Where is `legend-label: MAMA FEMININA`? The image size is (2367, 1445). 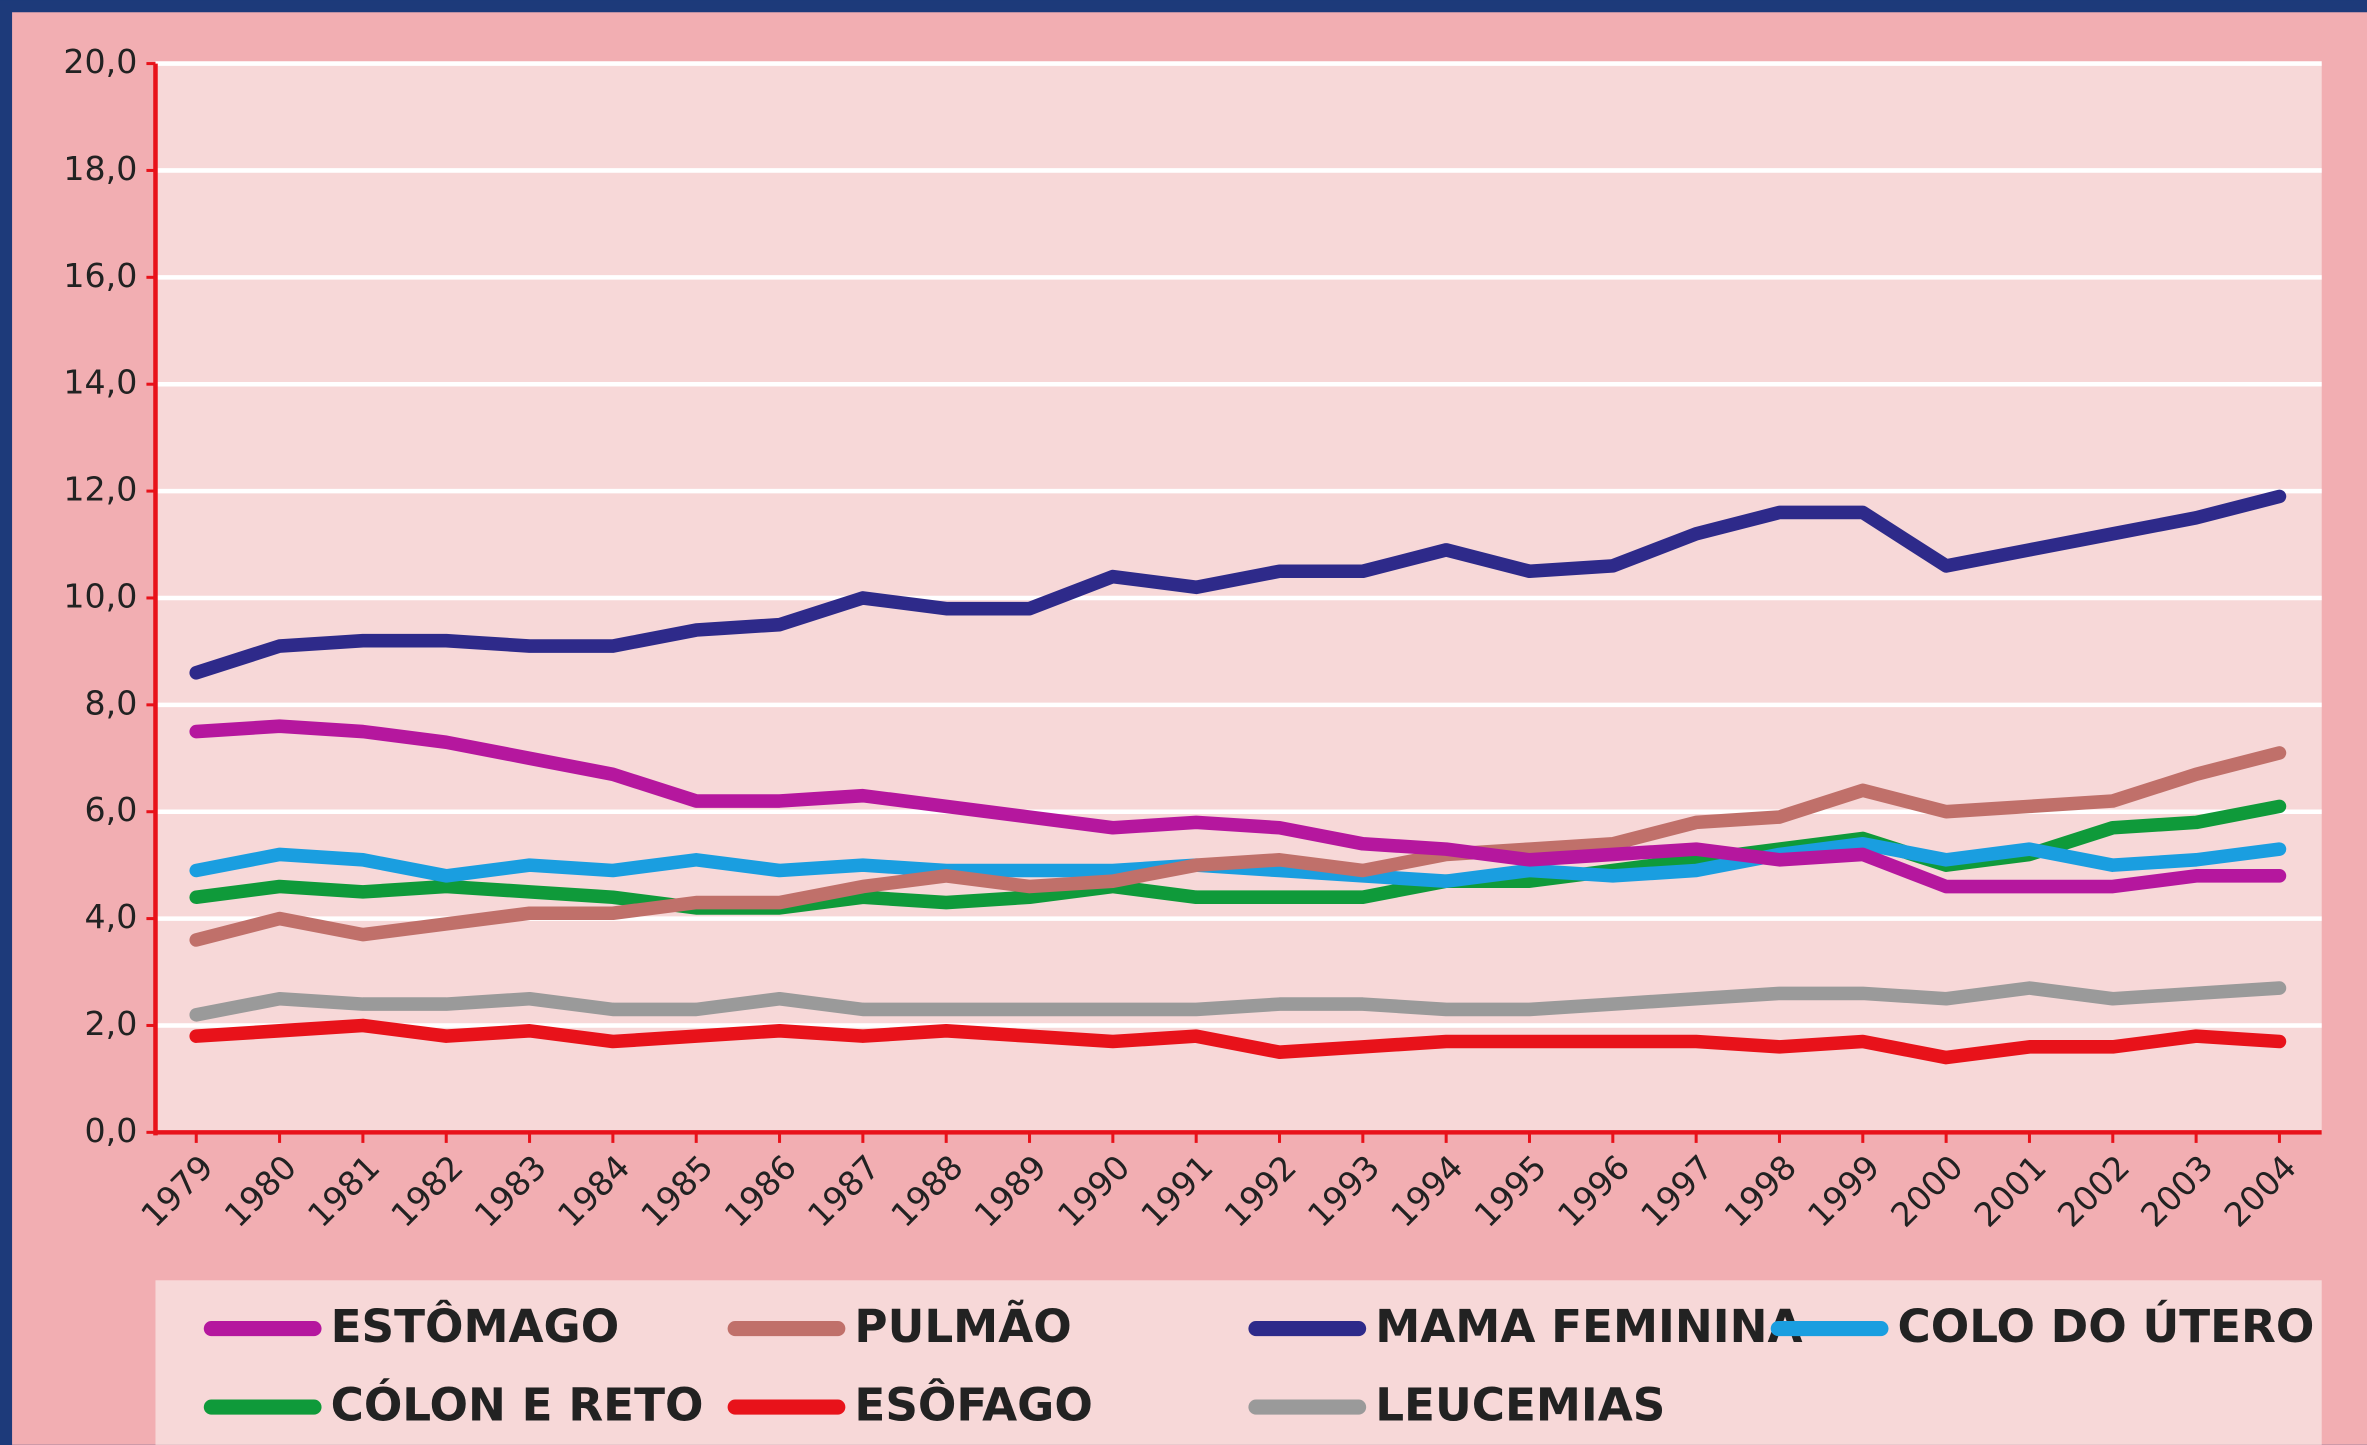 legend-label: MAMA FEMININA is located at coordinates (1588, 1326).